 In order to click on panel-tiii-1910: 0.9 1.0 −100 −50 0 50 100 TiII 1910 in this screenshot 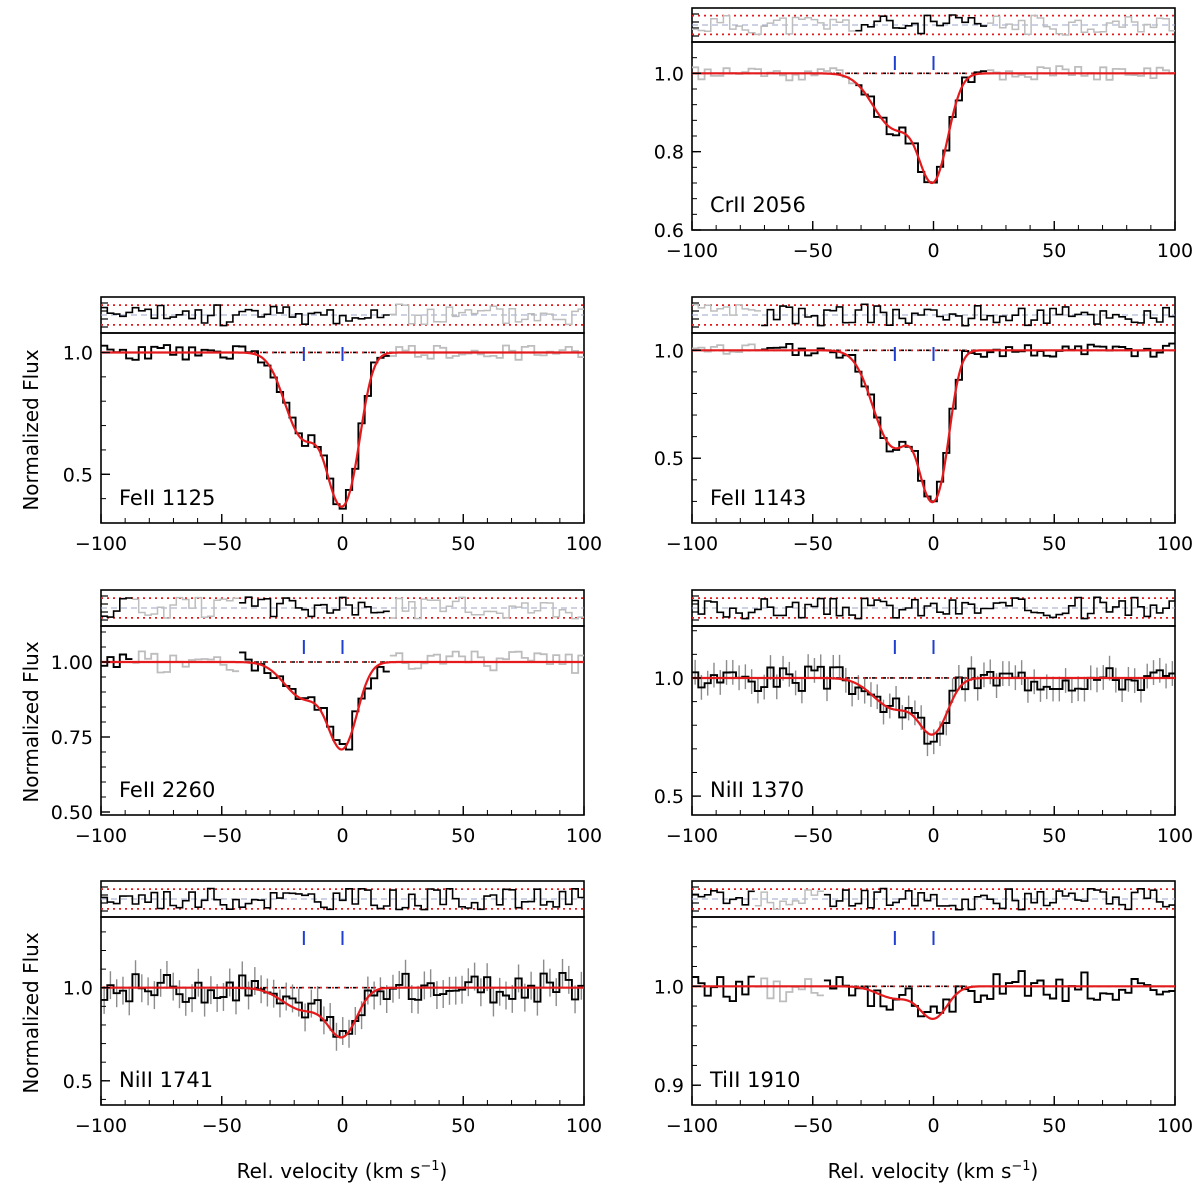, I will do `click(923, 1008)`.